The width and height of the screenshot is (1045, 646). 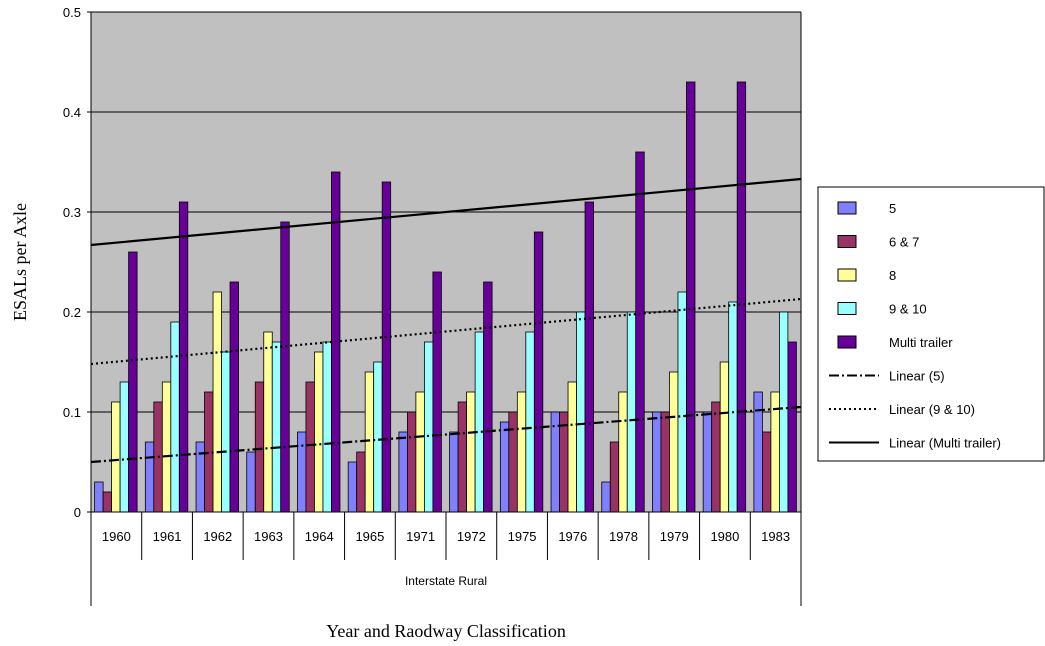 I want to click on legend-label: Linear (9 & 10), so click(x=932, y=409).